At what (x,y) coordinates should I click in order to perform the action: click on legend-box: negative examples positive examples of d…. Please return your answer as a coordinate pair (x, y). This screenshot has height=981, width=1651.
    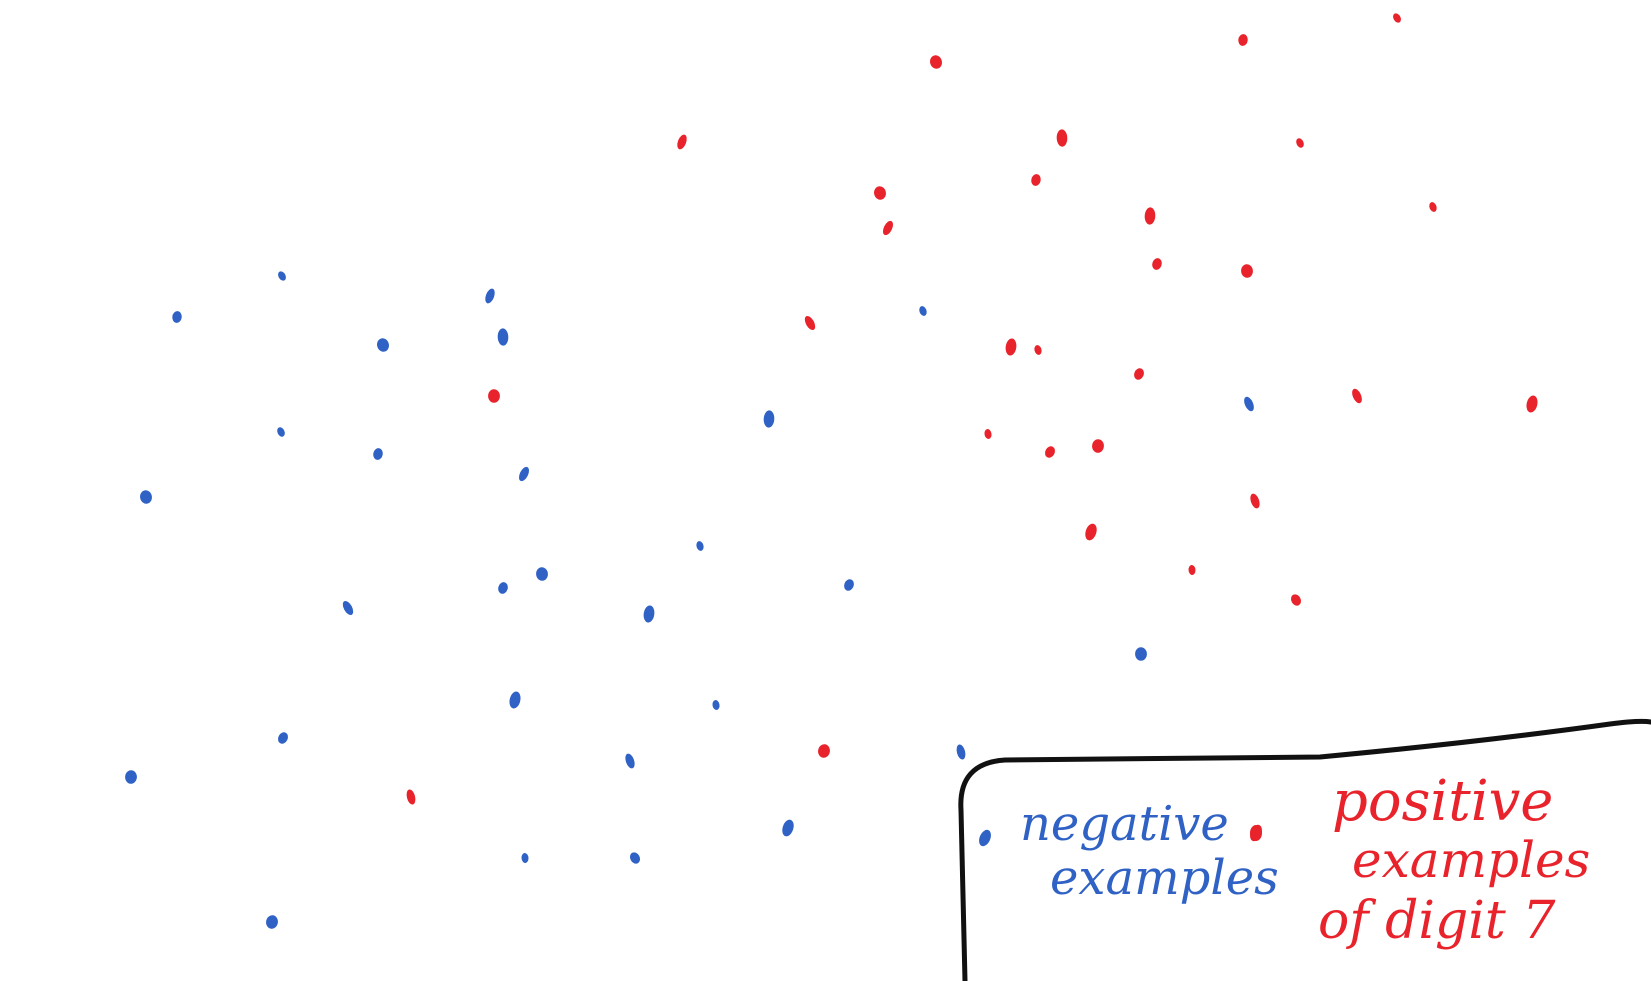
    Looking at the image, I should click on (1304, 849).